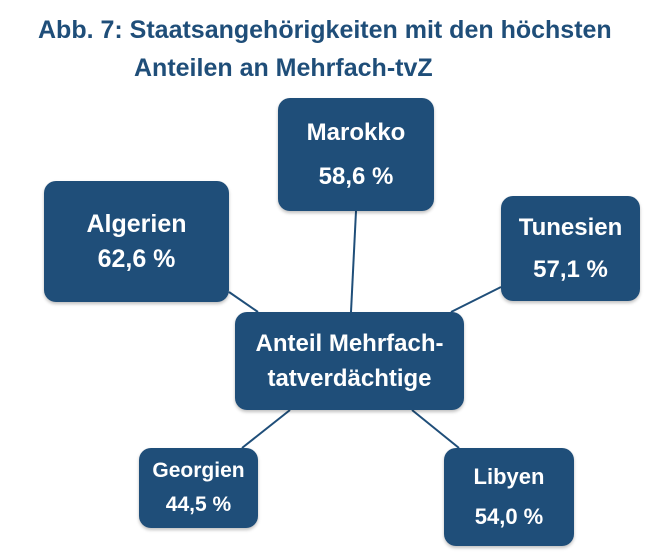  I want to click on connector-algerien, so click(243, 302).